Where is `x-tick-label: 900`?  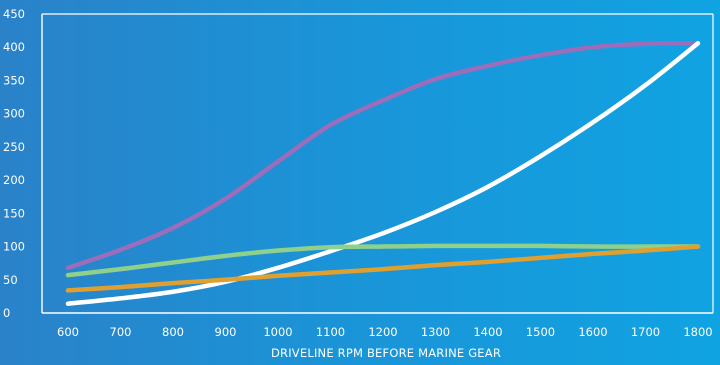 x-tick-label: 900 is located at coordinates (226, 332).